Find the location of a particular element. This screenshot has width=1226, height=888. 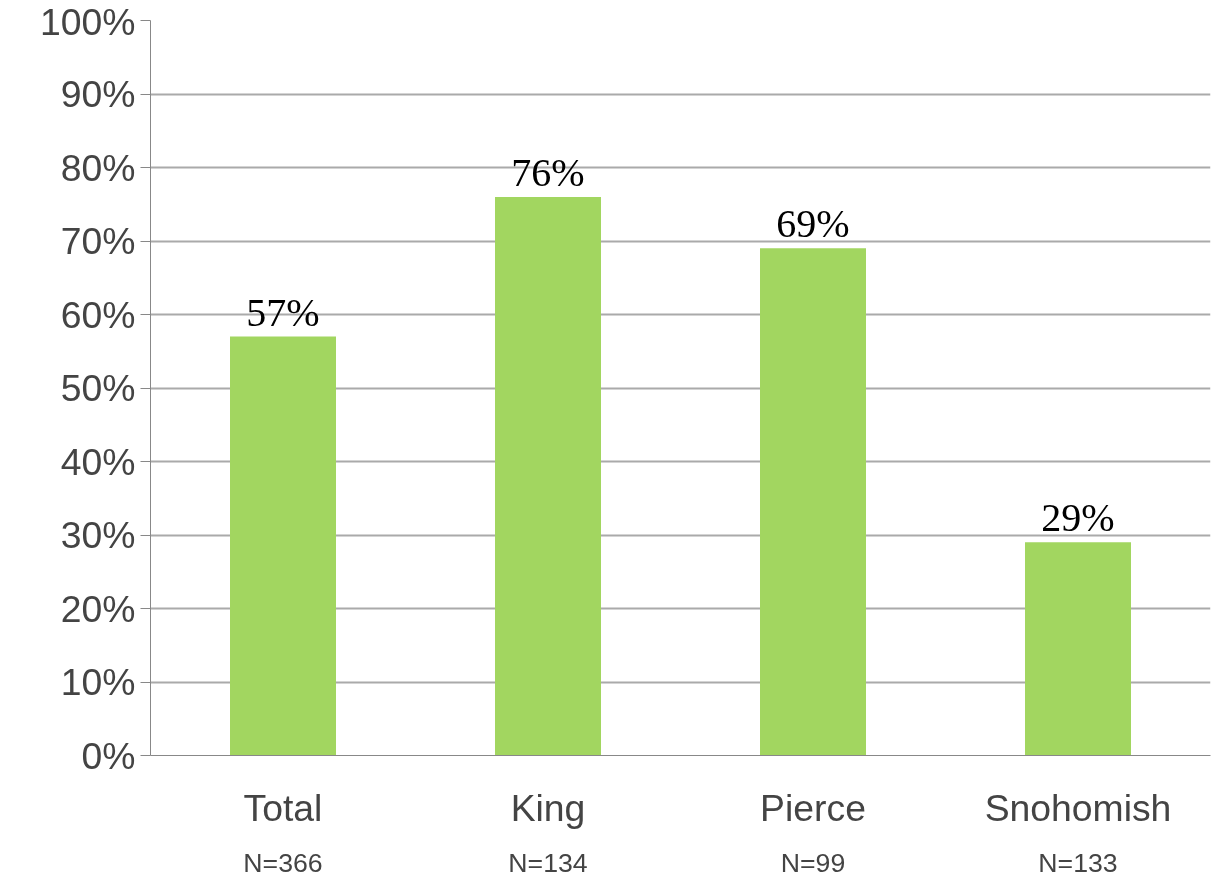

x-tick-label: Total is located at coordinates (283, 807).